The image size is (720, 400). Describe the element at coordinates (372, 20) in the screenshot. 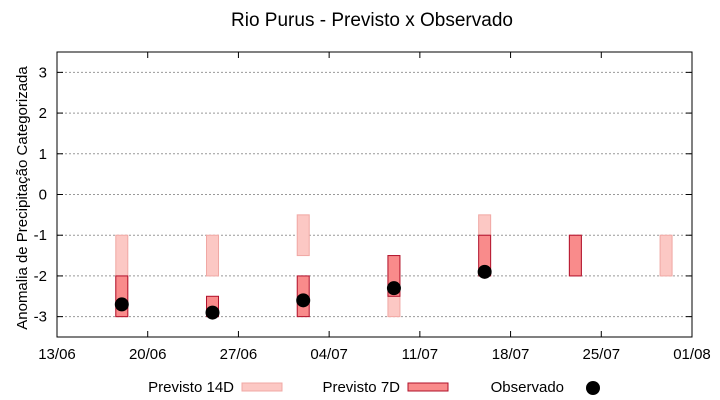

I see `chart-title: Rio Purus - Previsto x Observado` at that location.